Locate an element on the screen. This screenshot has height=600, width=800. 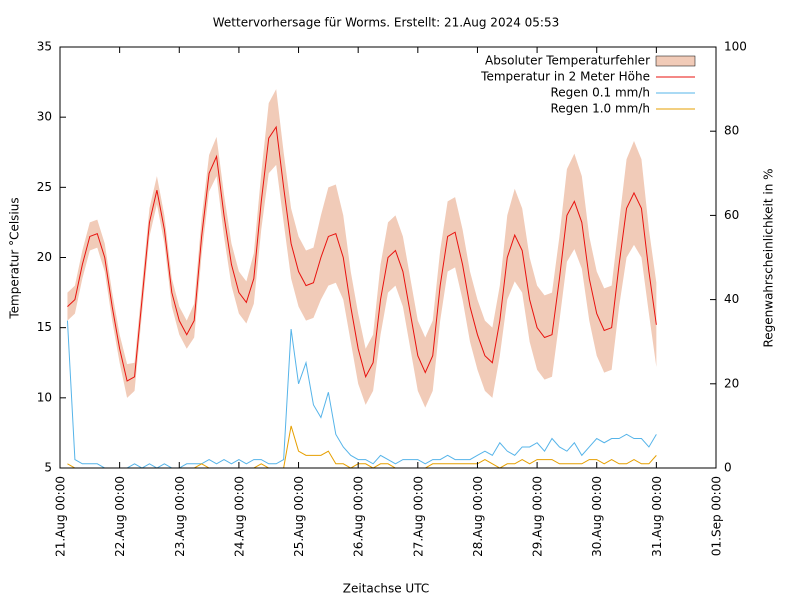
y-tick-label: 15 is located at coordinates (44, 327).